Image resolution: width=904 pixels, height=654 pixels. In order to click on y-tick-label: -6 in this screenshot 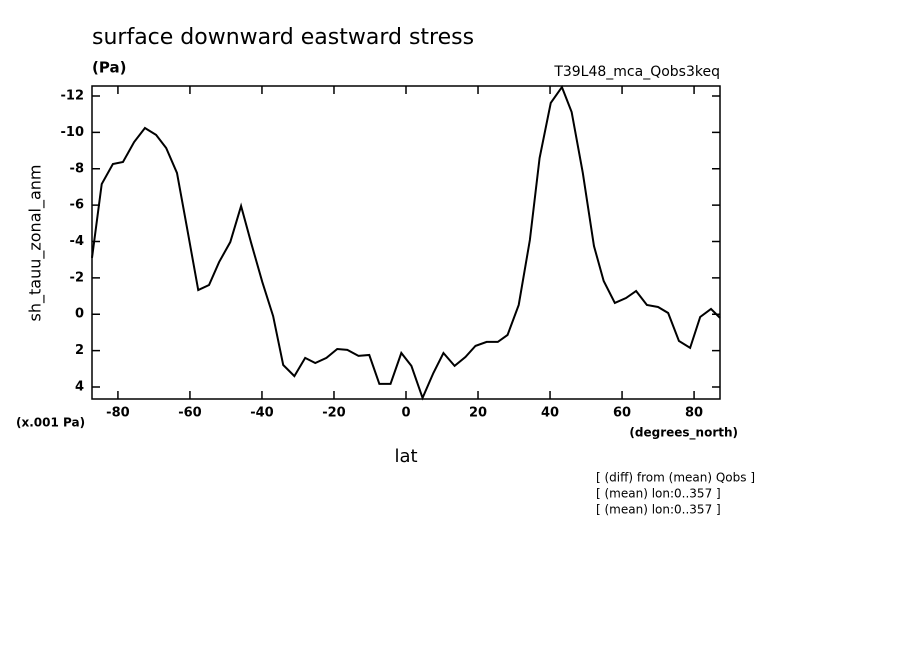, I will do `click(77, 205)`.